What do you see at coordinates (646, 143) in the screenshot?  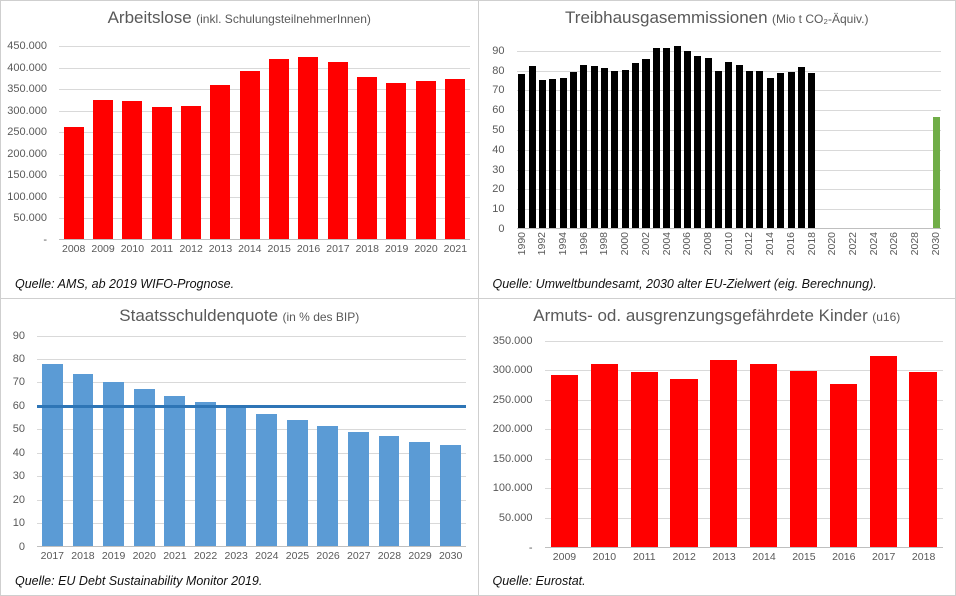 I see `bar-2002` at bounding box center [646, 143].